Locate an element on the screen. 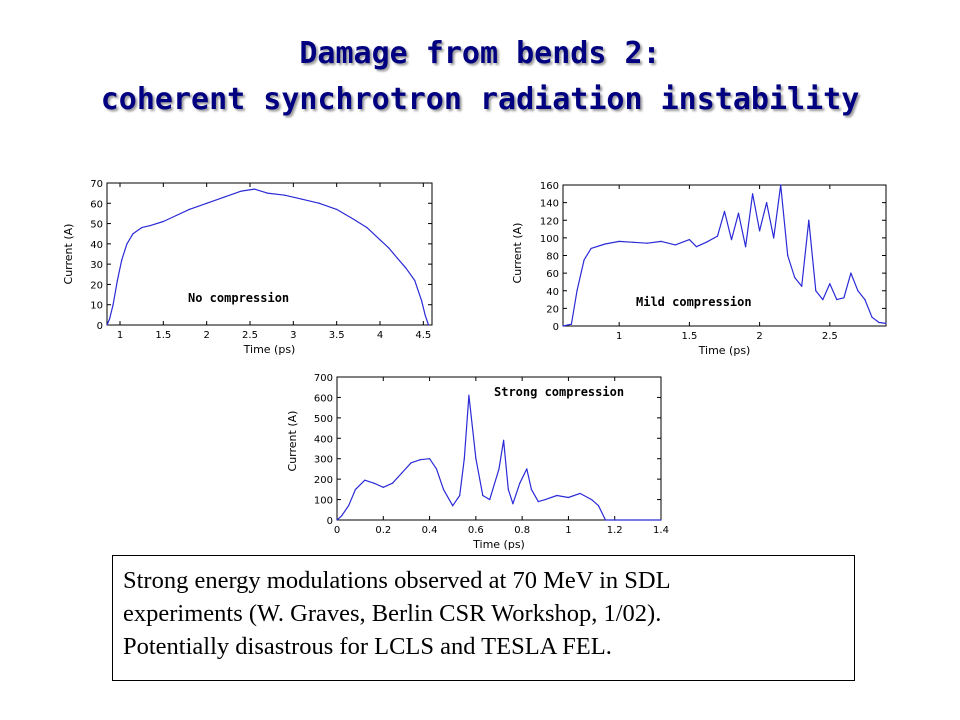 This screenshot has height=720, width=960. x-tick-label: 1.5 is located at coordinates (689, 336).